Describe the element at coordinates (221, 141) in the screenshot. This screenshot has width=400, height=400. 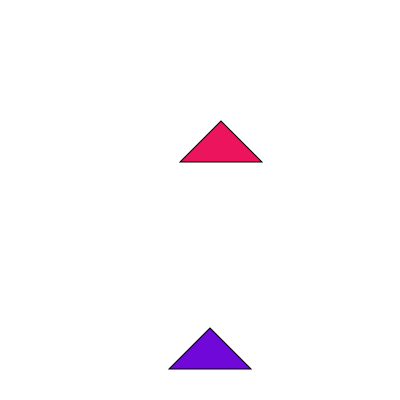
I see `red-triangle` at that location.